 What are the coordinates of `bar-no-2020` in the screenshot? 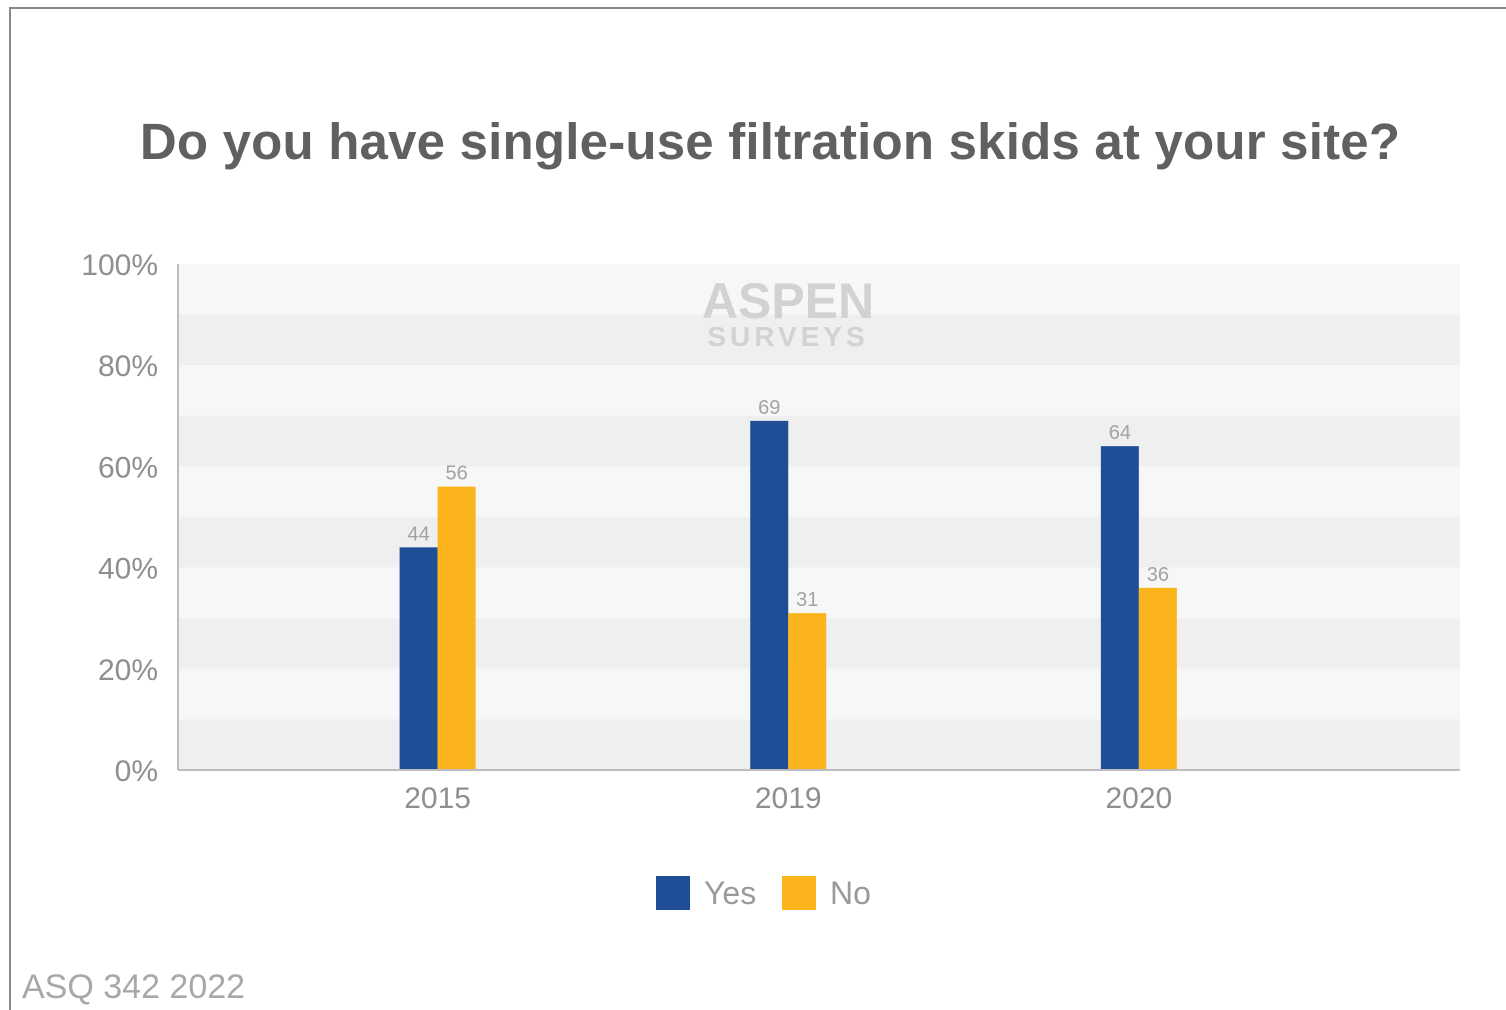 It's located at (1157, 678).